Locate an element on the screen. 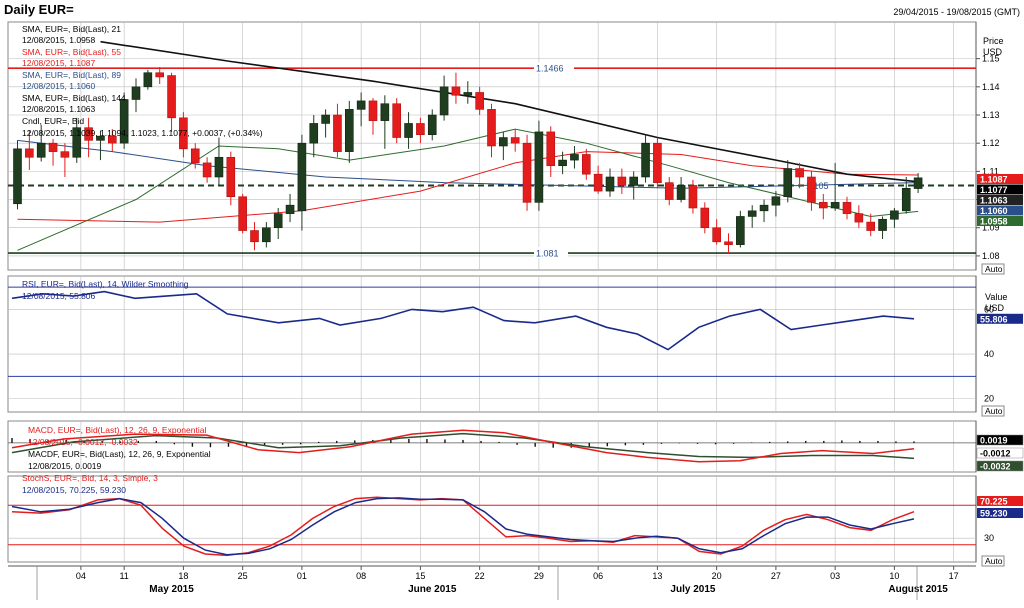  stoch-k-line is located at coordinates (463, 526).